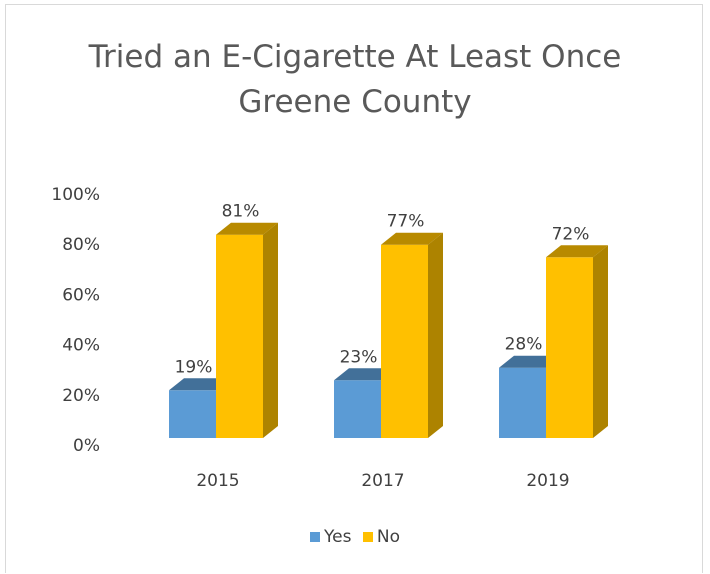 The image size is (710, 574). Describe the element at coordinates (382, 481) in the screenshot. I see `x-tick-label: 2017` at that location.